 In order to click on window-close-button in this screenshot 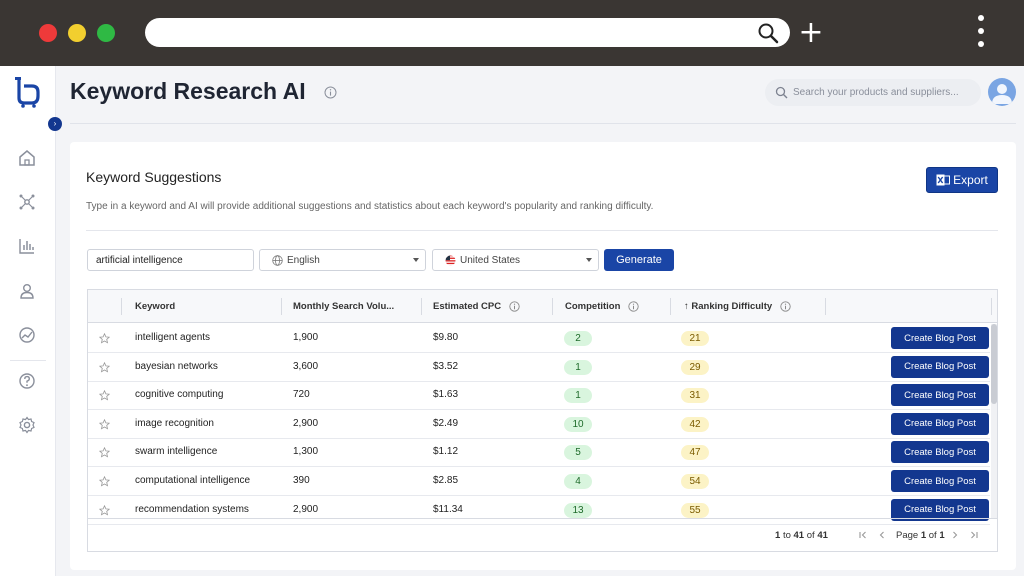, I will do `click(48, 33)`.